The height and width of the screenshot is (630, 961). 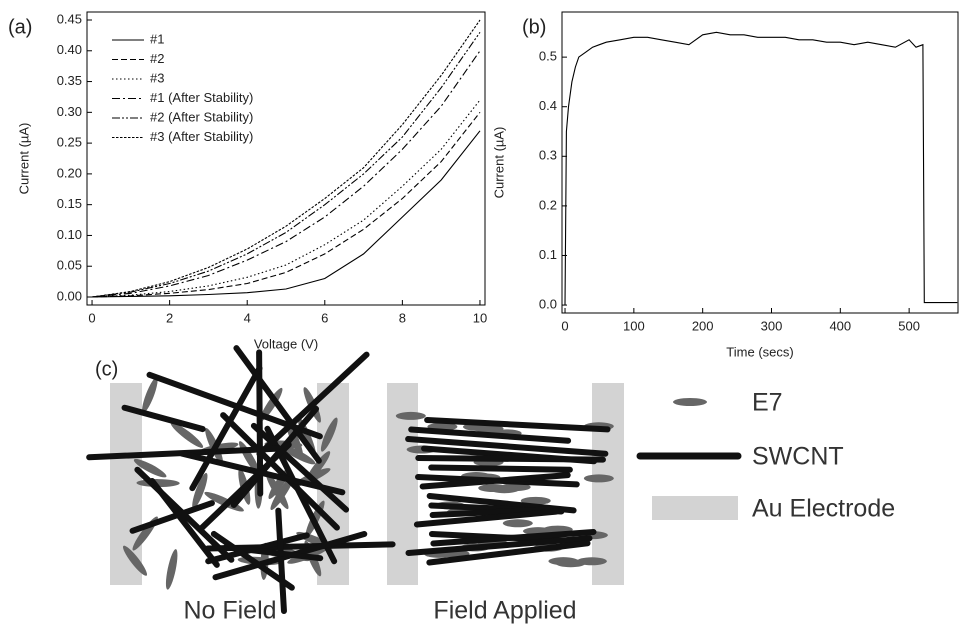 What do you see at coordinates (767, 403) in the screenshot?
I see `legend-label: E7` at bounding box center [767, 403].